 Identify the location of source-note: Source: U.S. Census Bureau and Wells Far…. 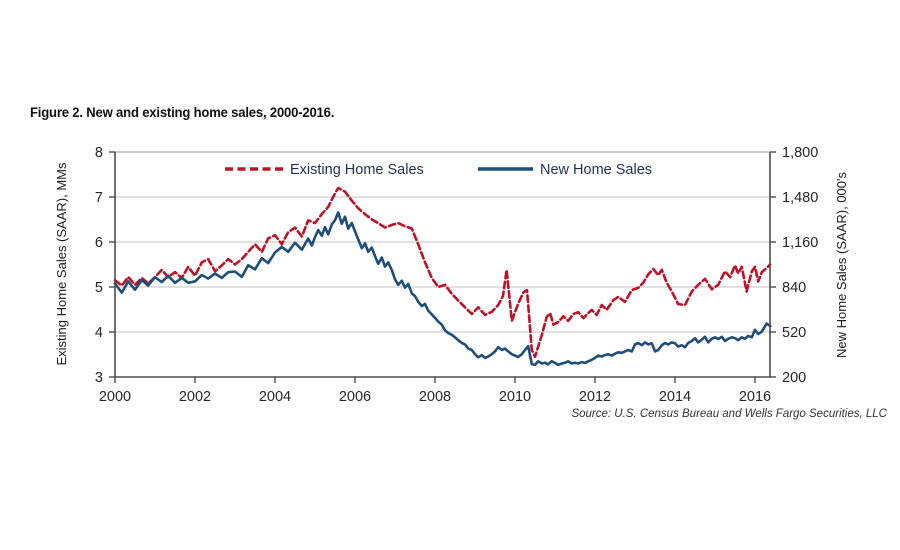
(729, 414).